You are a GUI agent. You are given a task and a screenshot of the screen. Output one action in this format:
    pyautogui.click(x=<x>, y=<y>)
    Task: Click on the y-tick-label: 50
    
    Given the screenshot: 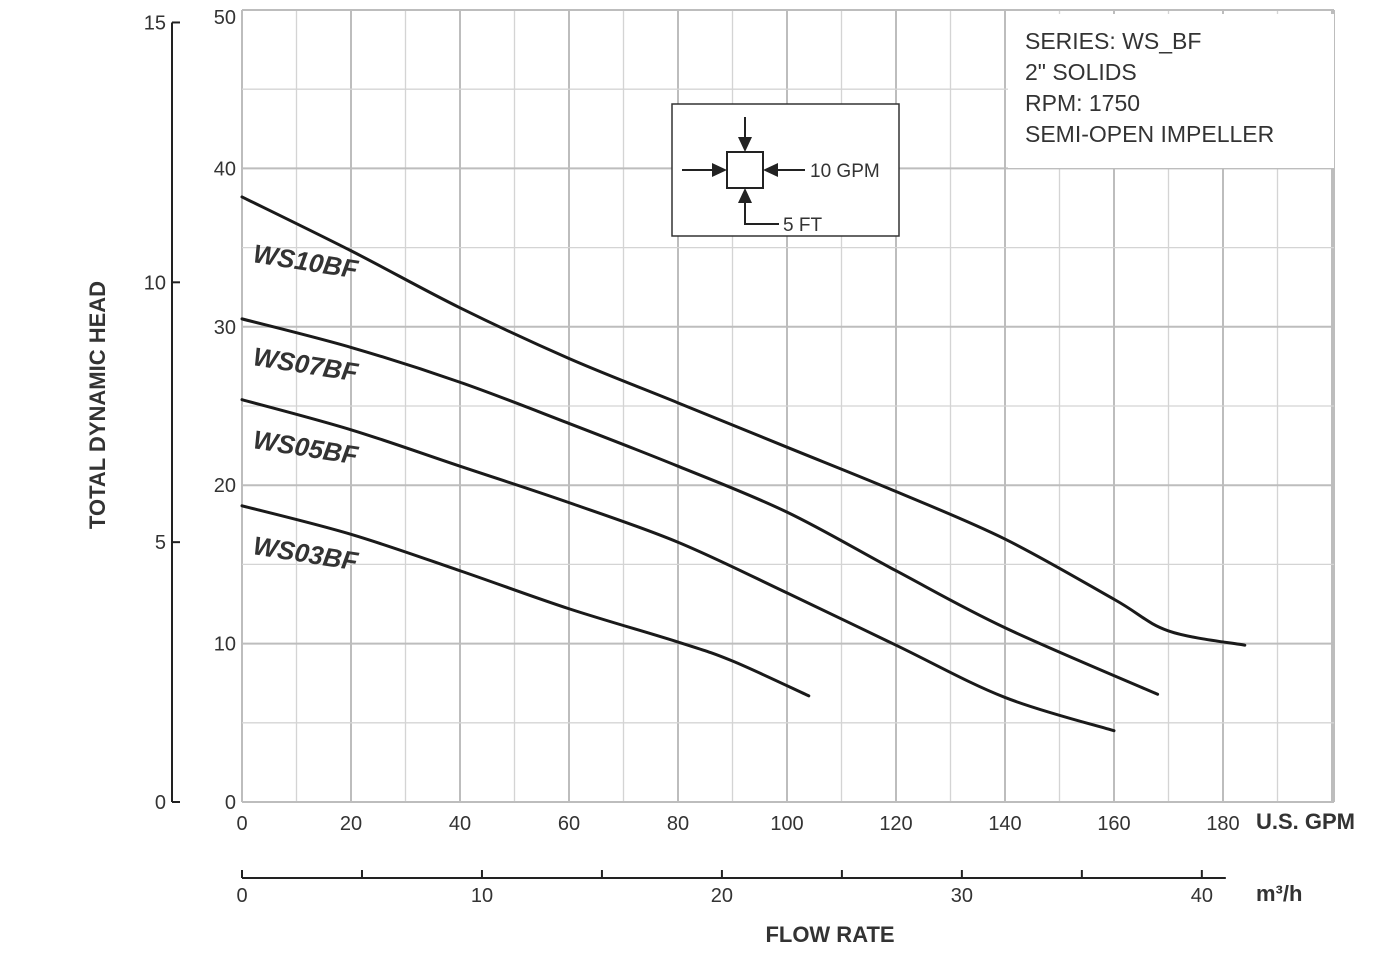 What is the action you would take?
    pyautogui.click(x=225, y=18)
    